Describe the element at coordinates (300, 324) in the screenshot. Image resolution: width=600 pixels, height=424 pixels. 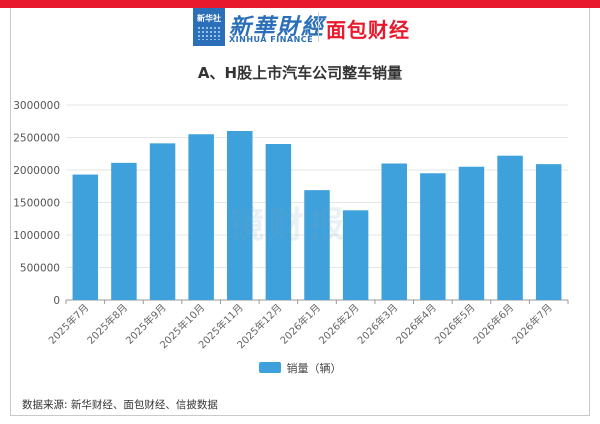
I see `x-tick-label: 2026年1月` at that location.